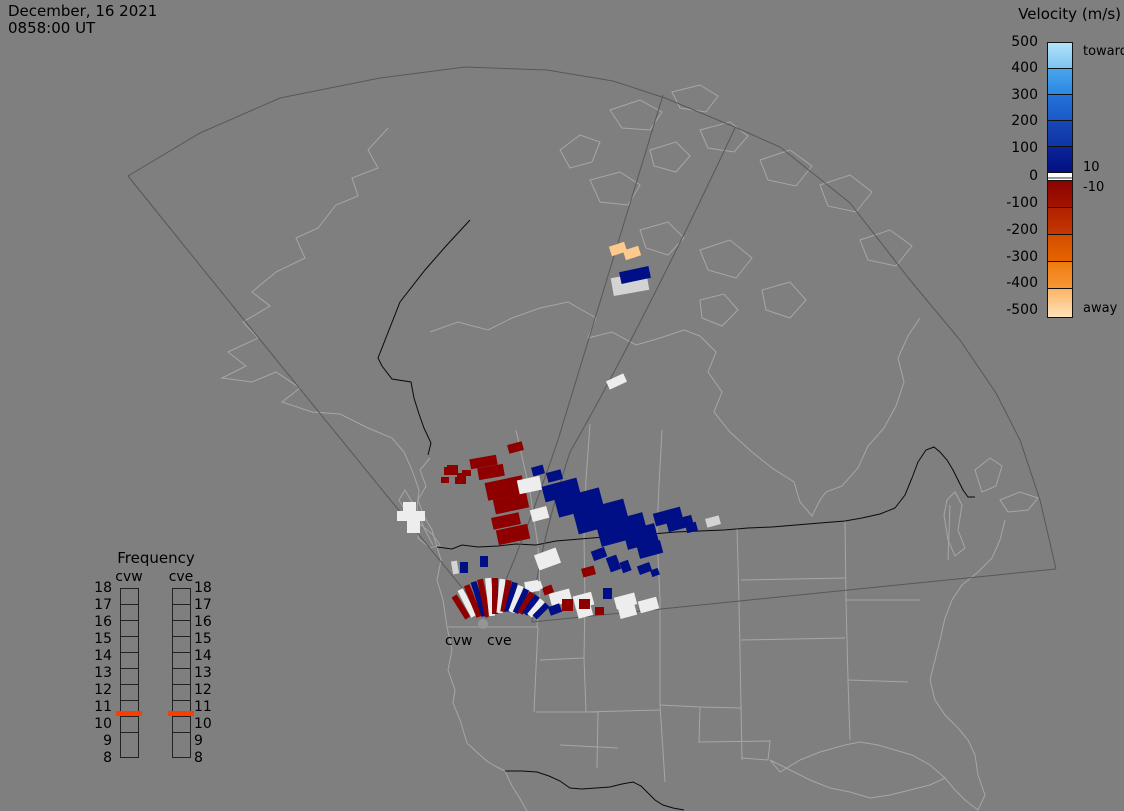 The image size is (1124, 811). What do you see at coordinates (156, 558) in the screenshot?
I see `frequency-legend-title: Frequency` at bounding box center [156, 558].